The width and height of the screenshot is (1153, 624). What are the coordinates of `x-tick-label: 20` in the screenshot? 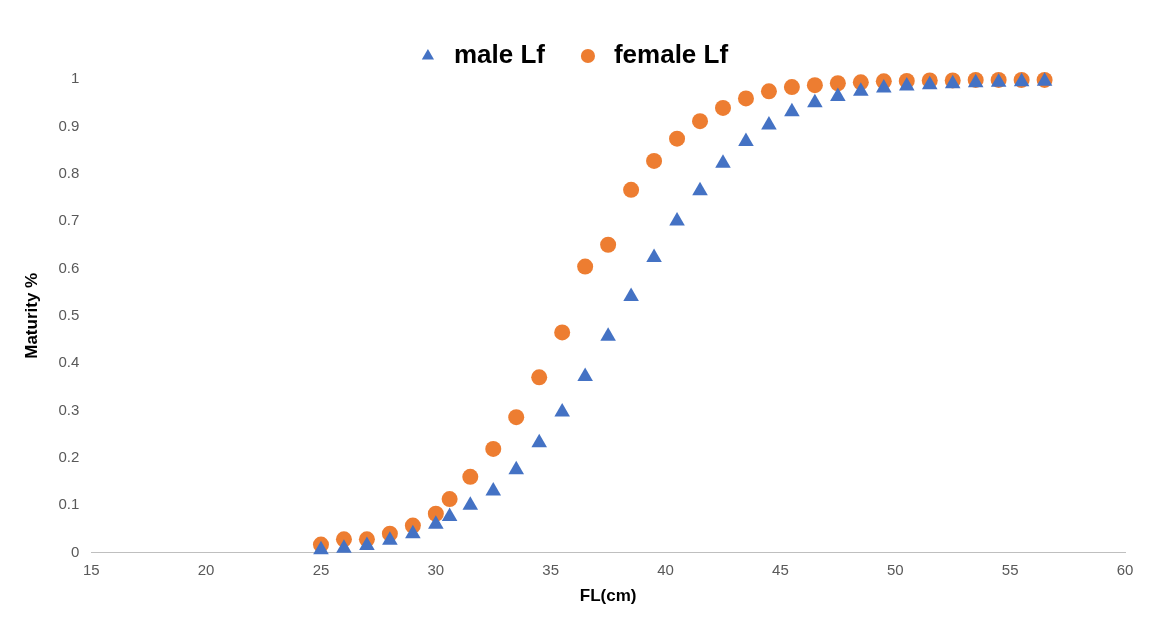 It's located at (206, 569).